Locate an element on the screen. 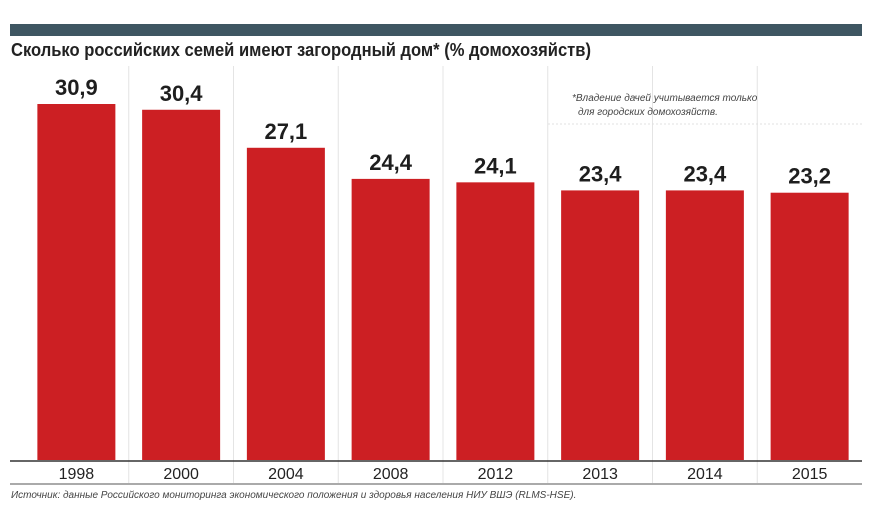 Image resolution: width=871 pixels, height=513 pixels. x-tick-label: 1998 is located at coordinates (77, 474).